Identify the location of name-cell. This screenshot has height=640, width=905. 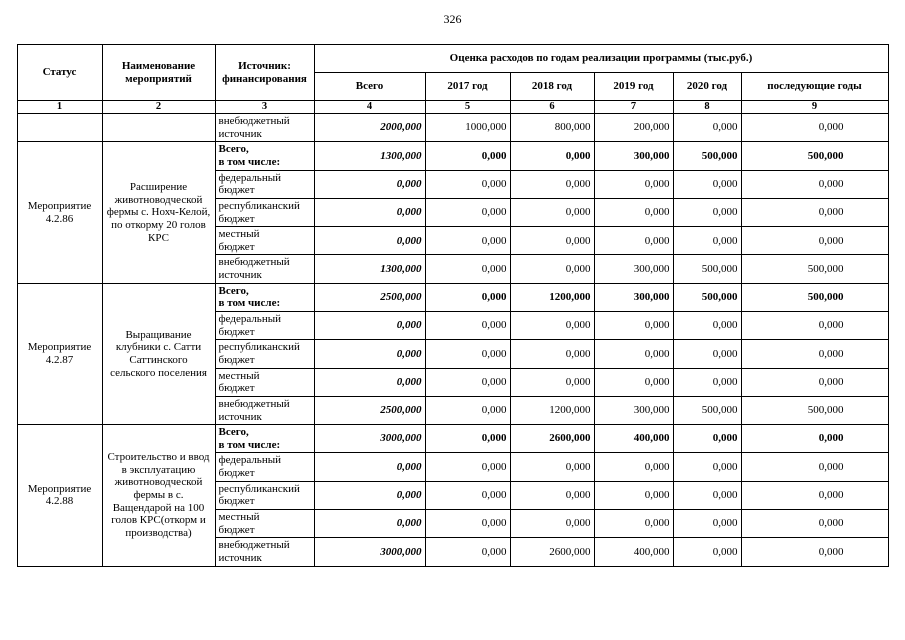
(158, 128).